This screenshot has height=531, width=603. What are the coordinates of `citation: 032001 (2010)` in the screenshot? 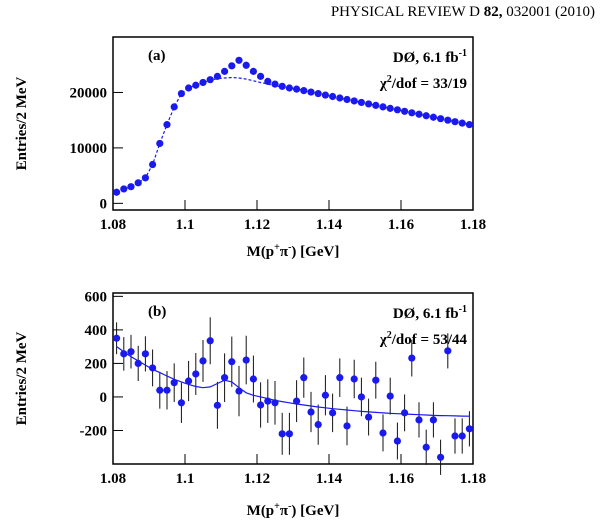 It's located at (550, 12).